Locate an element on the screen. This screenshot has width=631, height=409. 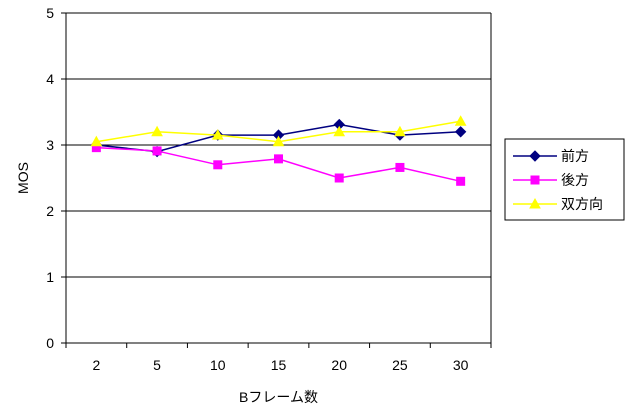
x-tick-label: 15 is located at coordinates (279, 365).